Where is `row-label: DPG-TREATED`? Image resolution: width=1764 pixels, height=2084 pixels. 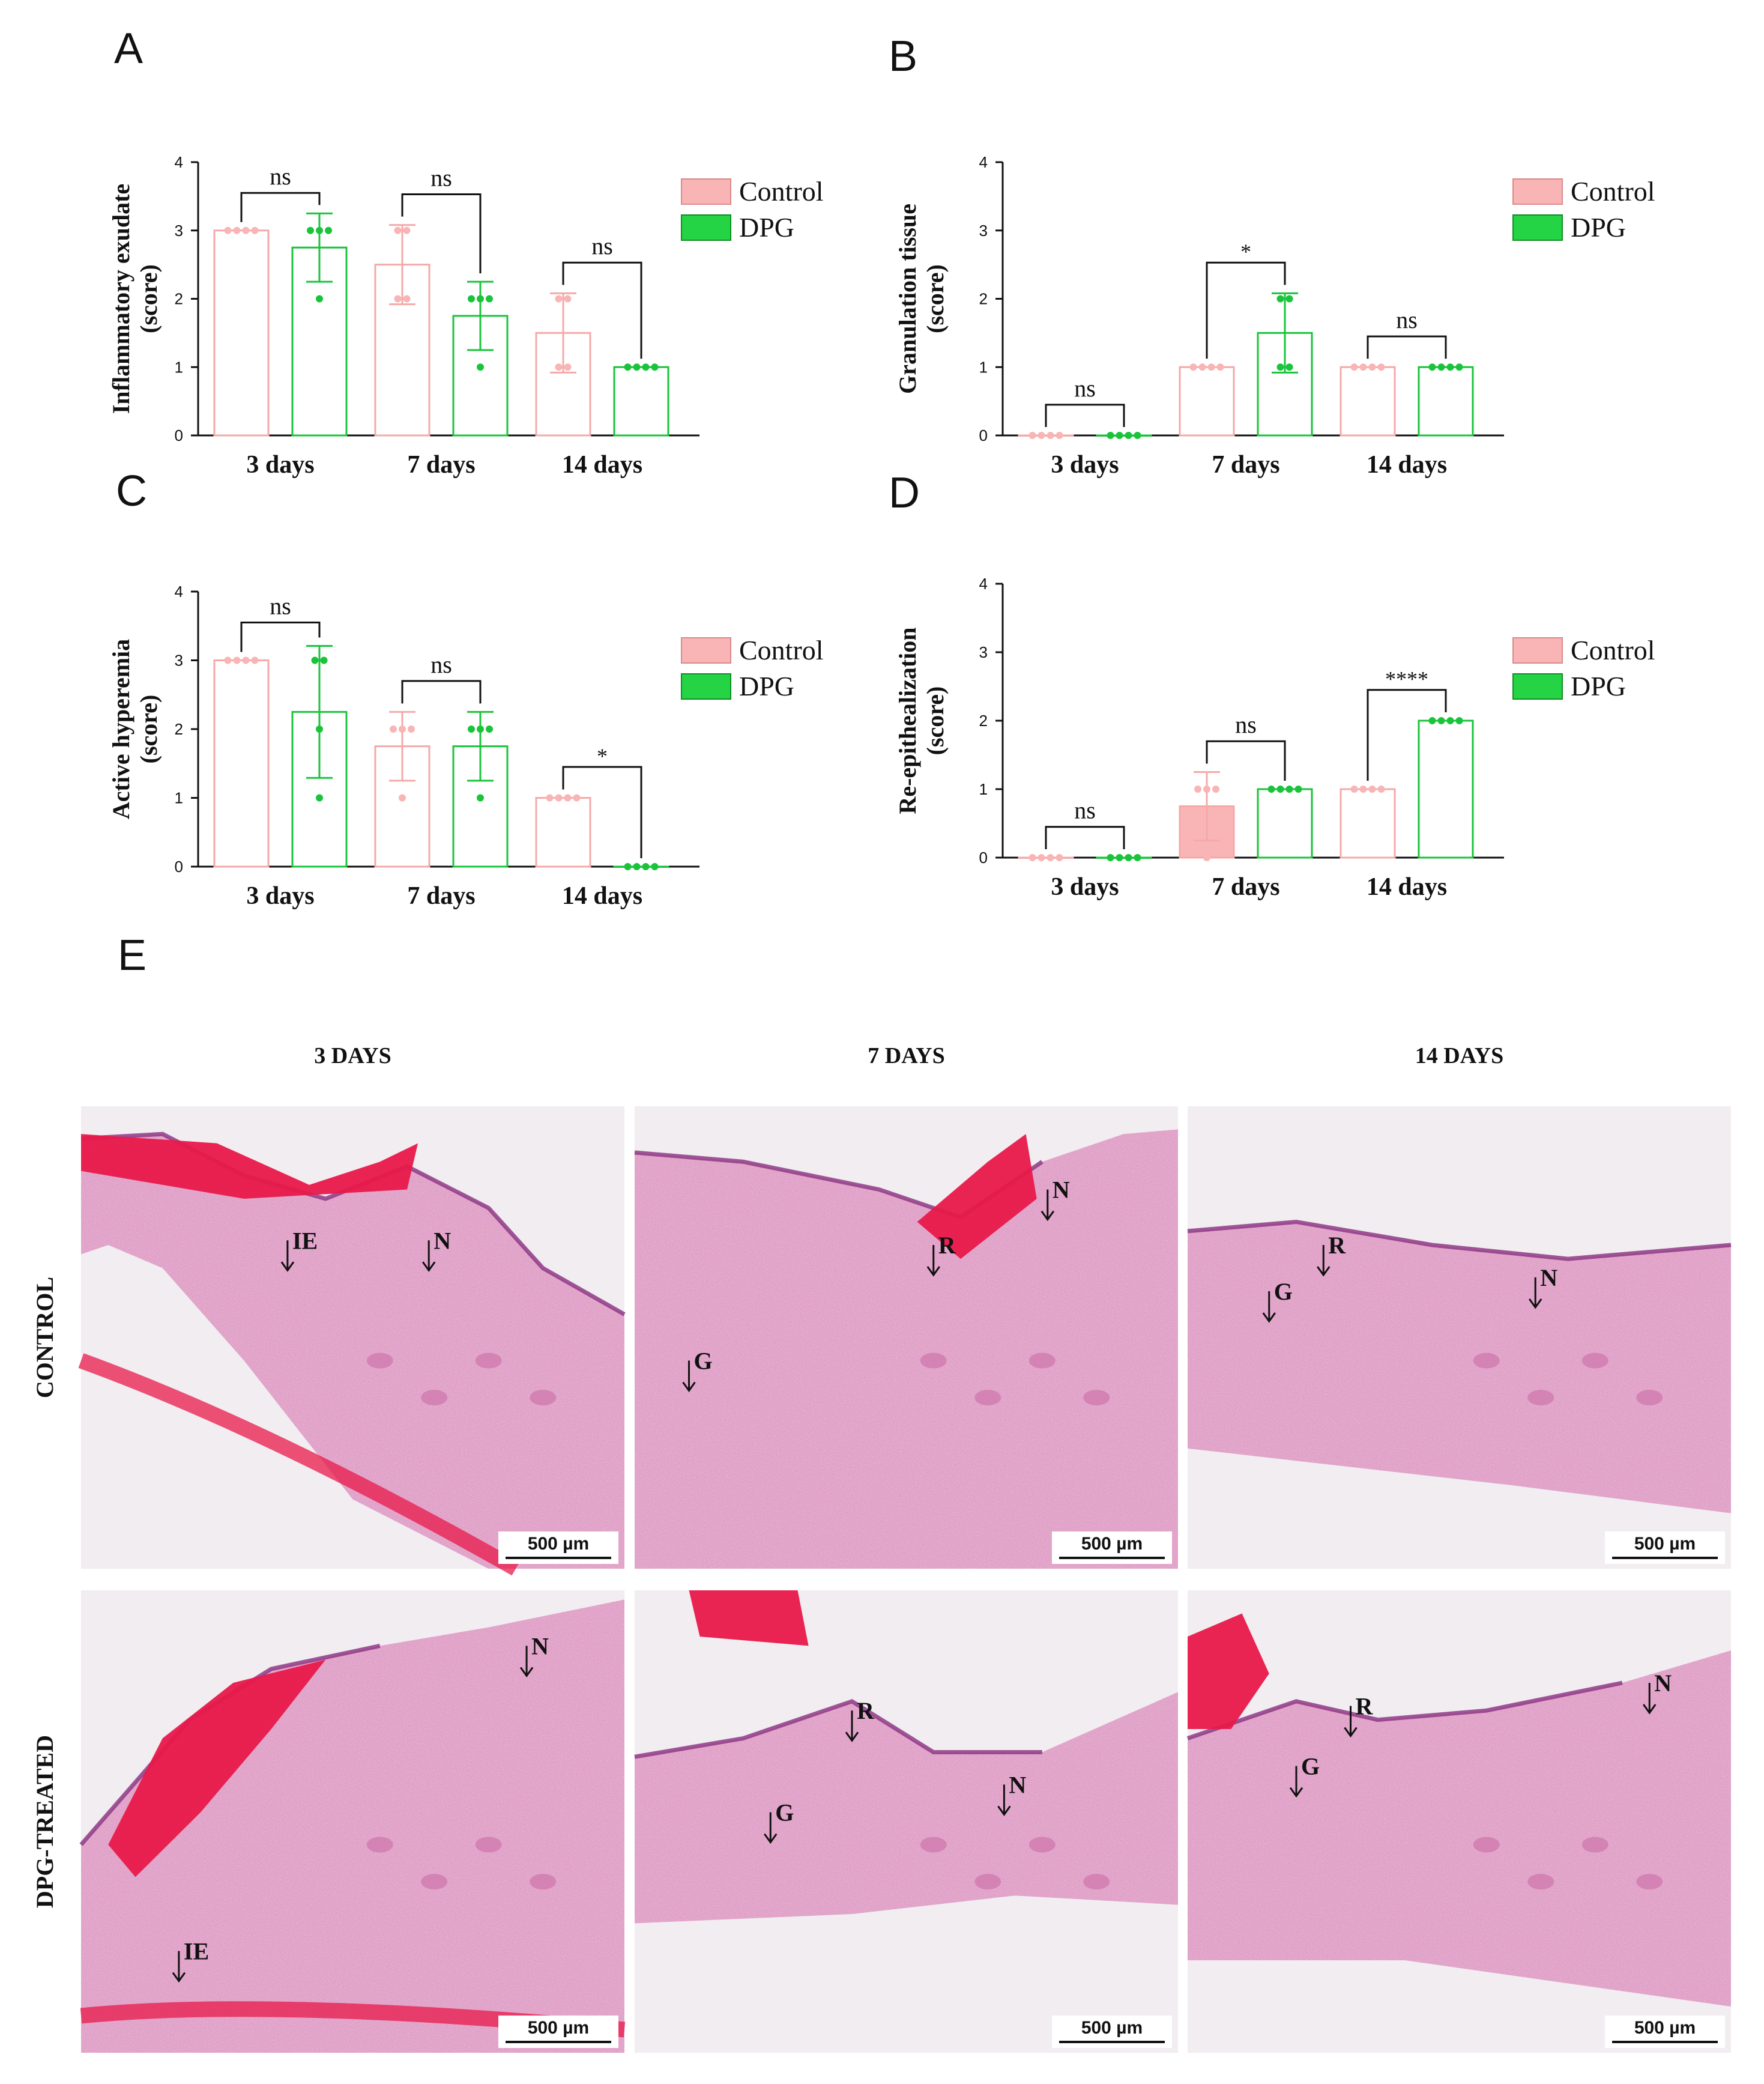 row-label: DPG-TREATED is located at coordinates (44, 1821).